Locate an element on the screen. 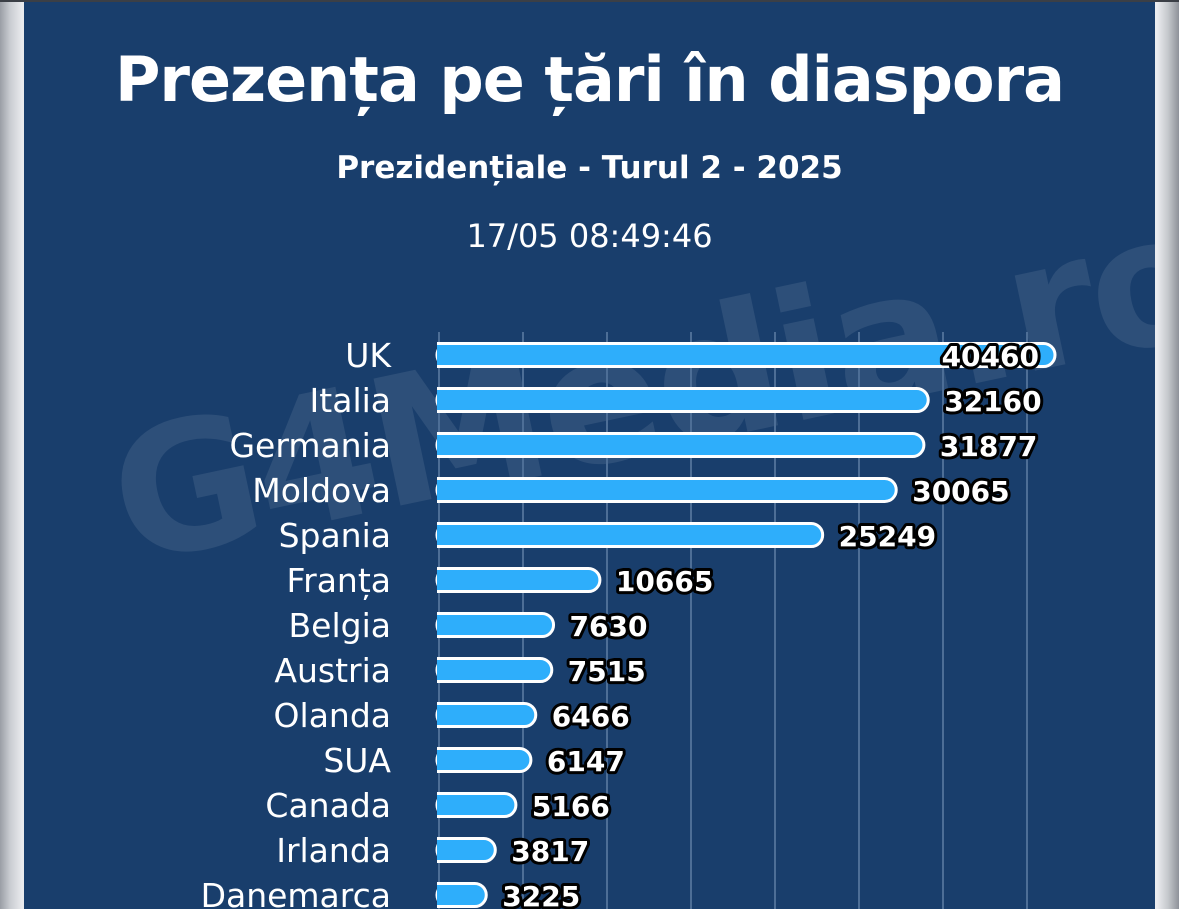  value-label: 3225 is located at coordinates (541, 894).